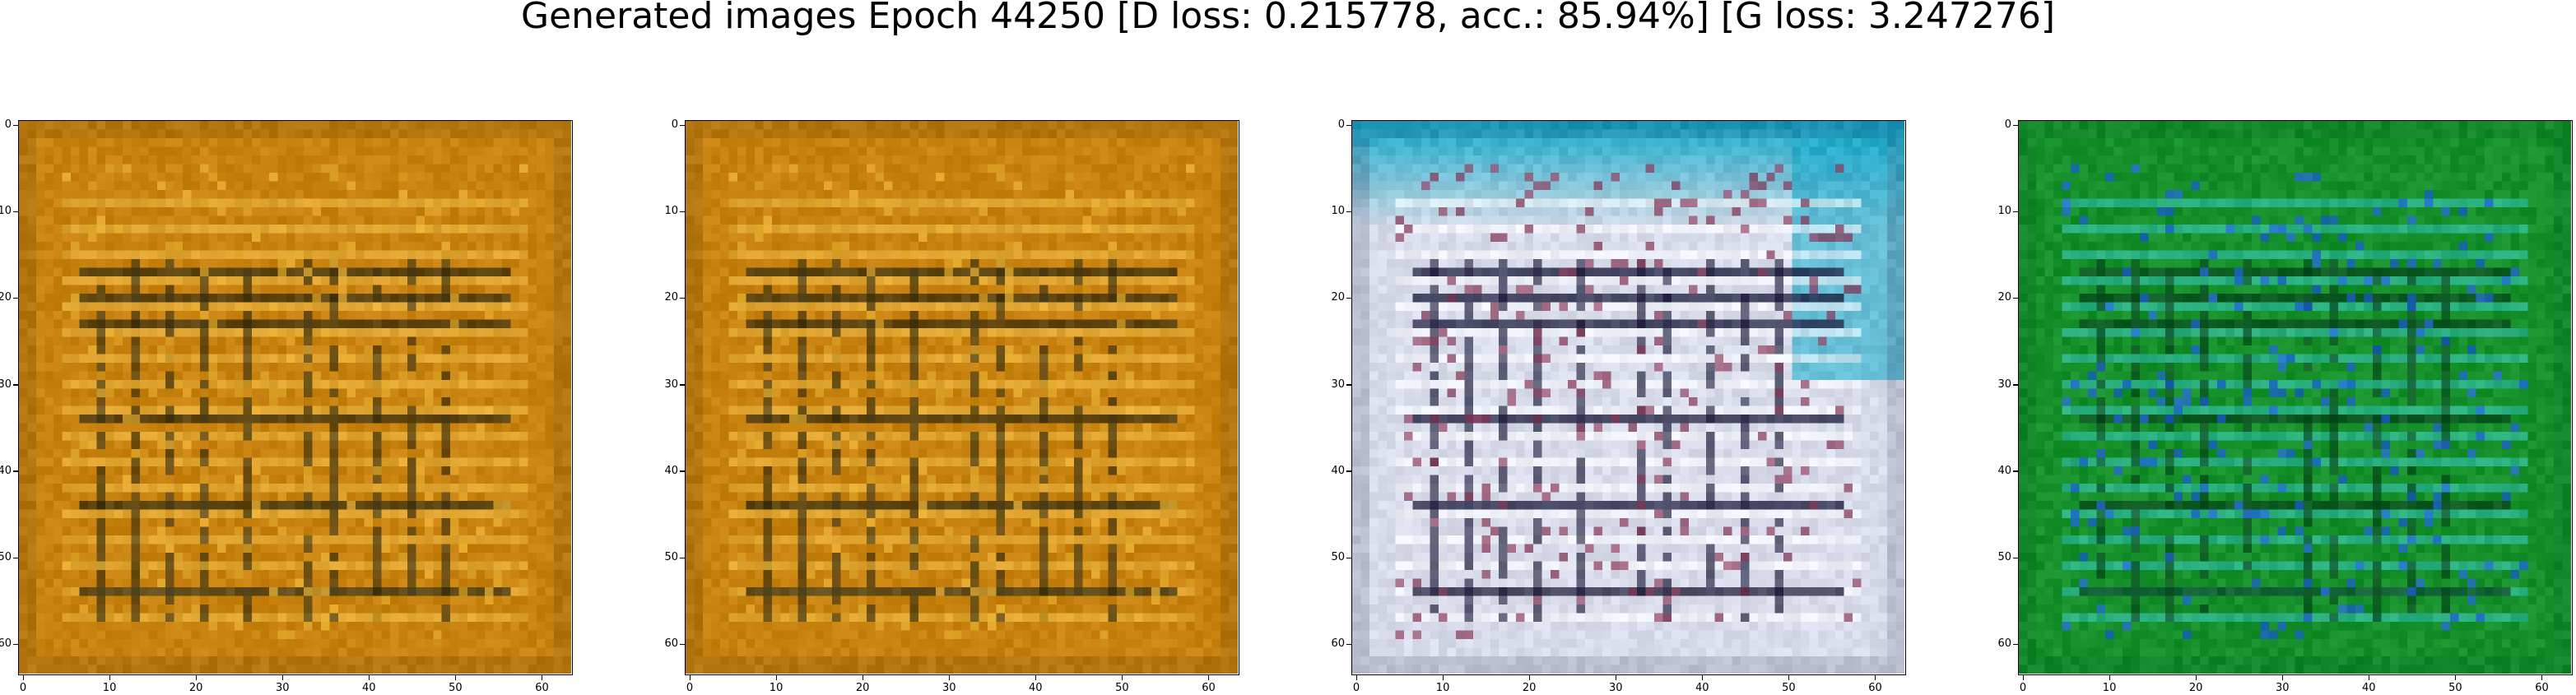 This screenshot has height=695, width=2576. Describe the element at coordinates (674, 124) in the screenshot. I see `y-tick-label: 0` at that location.